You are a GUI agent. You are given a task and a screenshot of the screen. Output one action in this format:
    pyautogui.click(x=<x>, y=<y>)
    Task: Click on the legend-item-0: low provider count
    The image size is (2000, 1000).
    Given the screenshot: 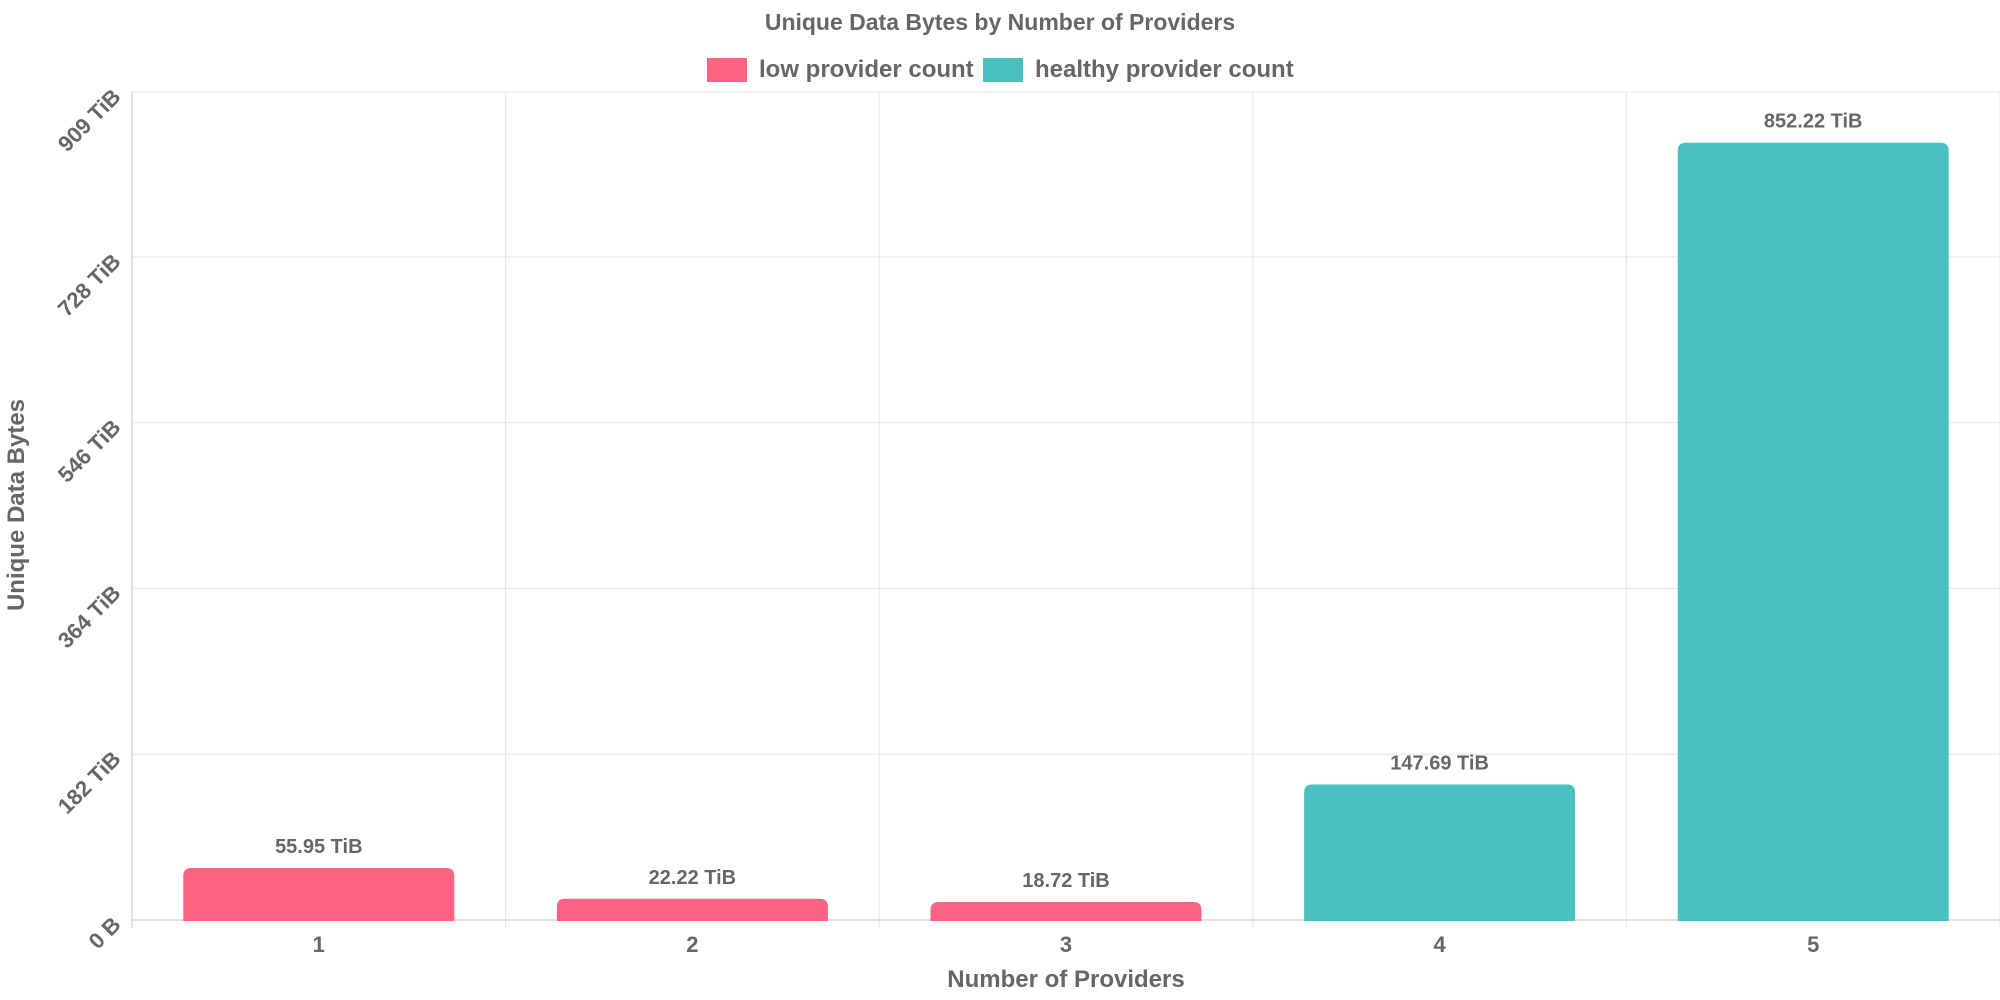 What is the action you would take?
    pyautogui.click(x=840, y=69)
    